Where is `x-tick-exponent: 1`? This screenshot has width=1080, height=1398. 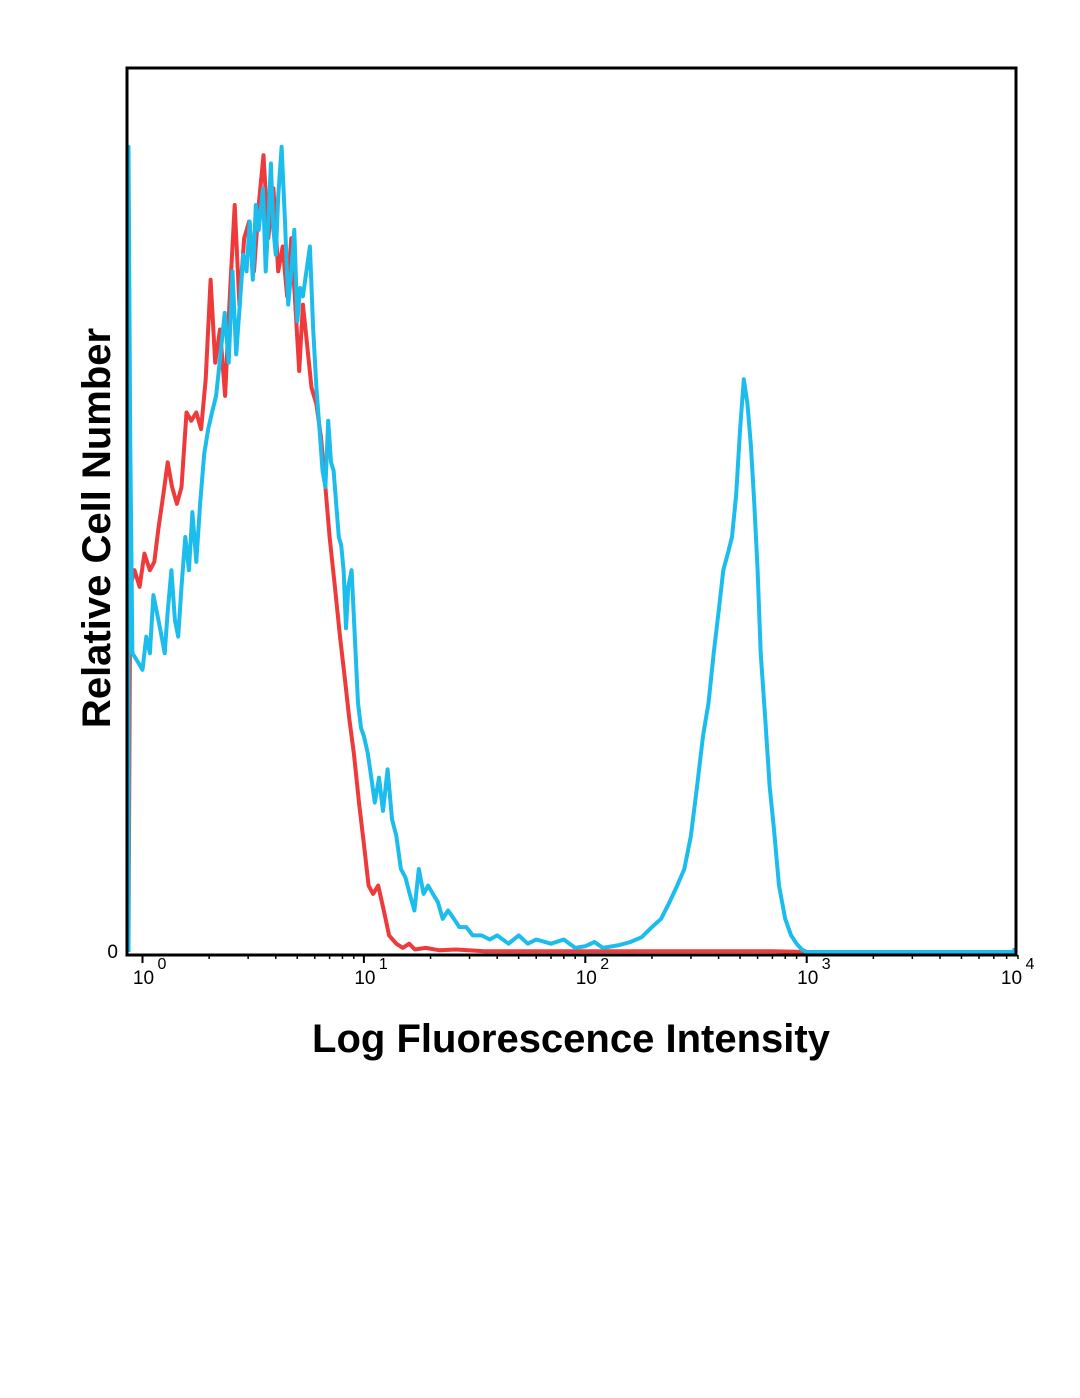
x-tick-exponent: 1 is located at coordinates (383, 964).